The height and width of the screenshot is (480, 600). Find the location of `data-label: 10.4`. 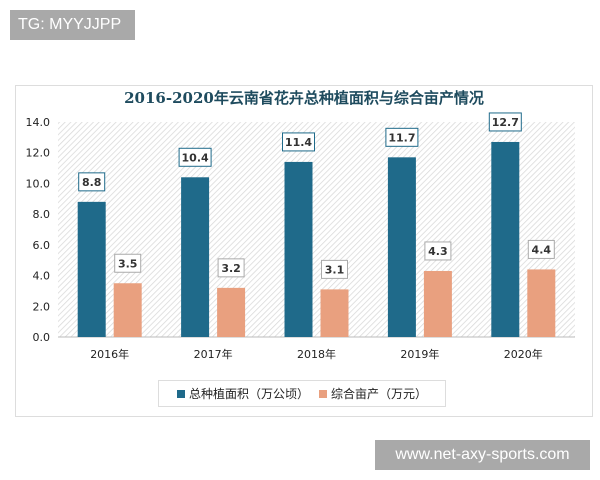

data-label: 10.4 is located at coordinates (195, 157).